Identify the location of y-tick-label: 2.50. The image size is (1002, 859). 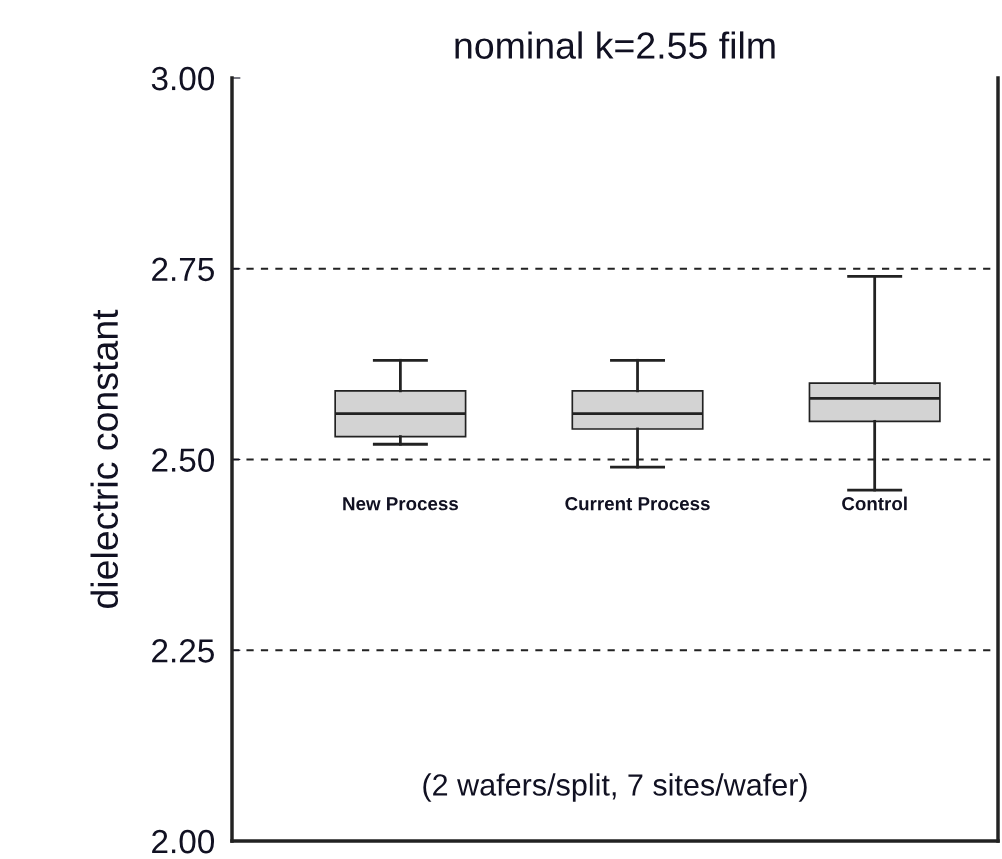
(183, 460).